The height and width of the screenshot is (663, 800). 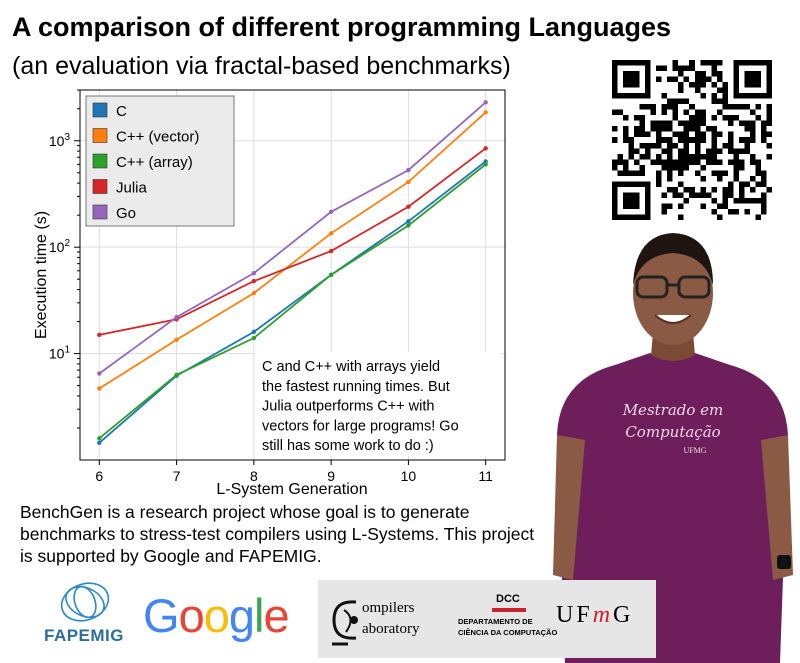 I want to click on y-axis-label: Execution time (s), so click(x=41, y=275).